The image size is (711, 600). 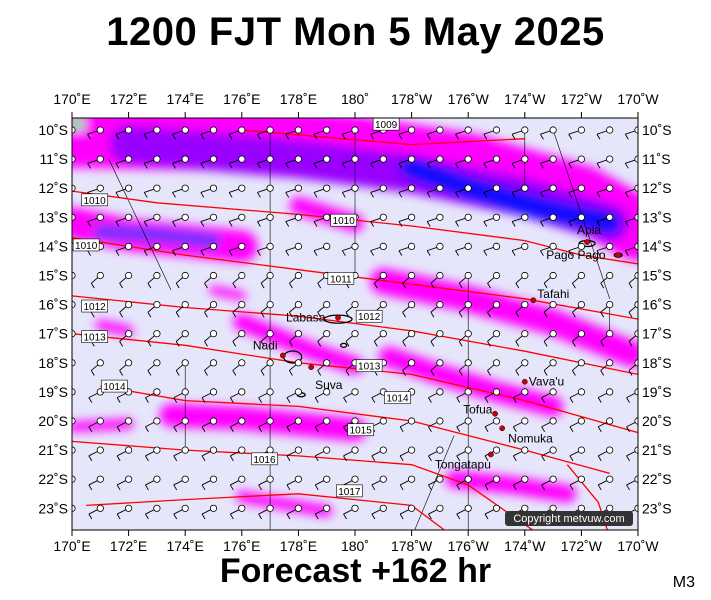 What do you see at coordinates (53, 159) in the screenshot?
I see `lat-label: 11˚S` at bounding box center [53, 159].